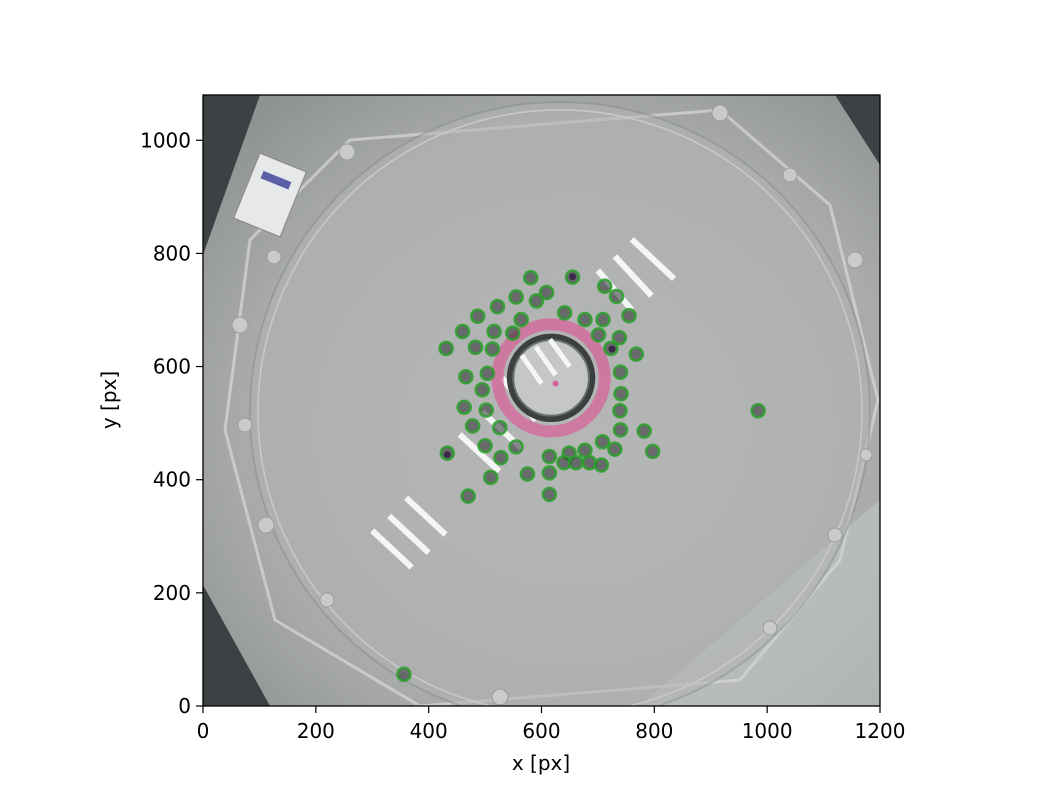  What do you see at coordinates (184, 706) in the screenshot?
I see `y-tick-label-0: 0` at bounding box center [184, 706].